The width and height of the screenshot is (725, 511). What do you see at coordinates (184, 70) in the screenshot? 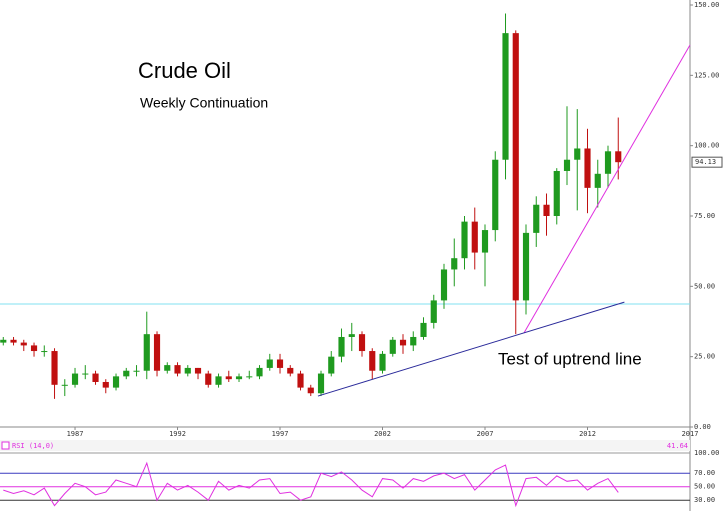
I see `chart-title: Crude Oil` at bounding box center [184, 70].